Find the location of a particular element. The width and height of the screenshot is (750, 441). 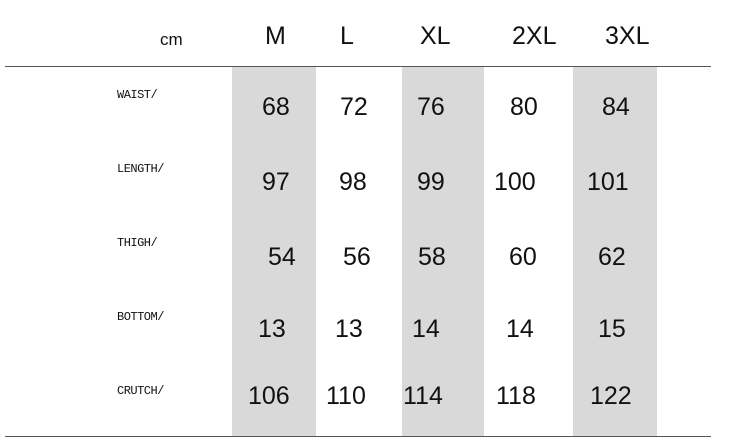

size-value: 99 is located at coordinates (431, 182).